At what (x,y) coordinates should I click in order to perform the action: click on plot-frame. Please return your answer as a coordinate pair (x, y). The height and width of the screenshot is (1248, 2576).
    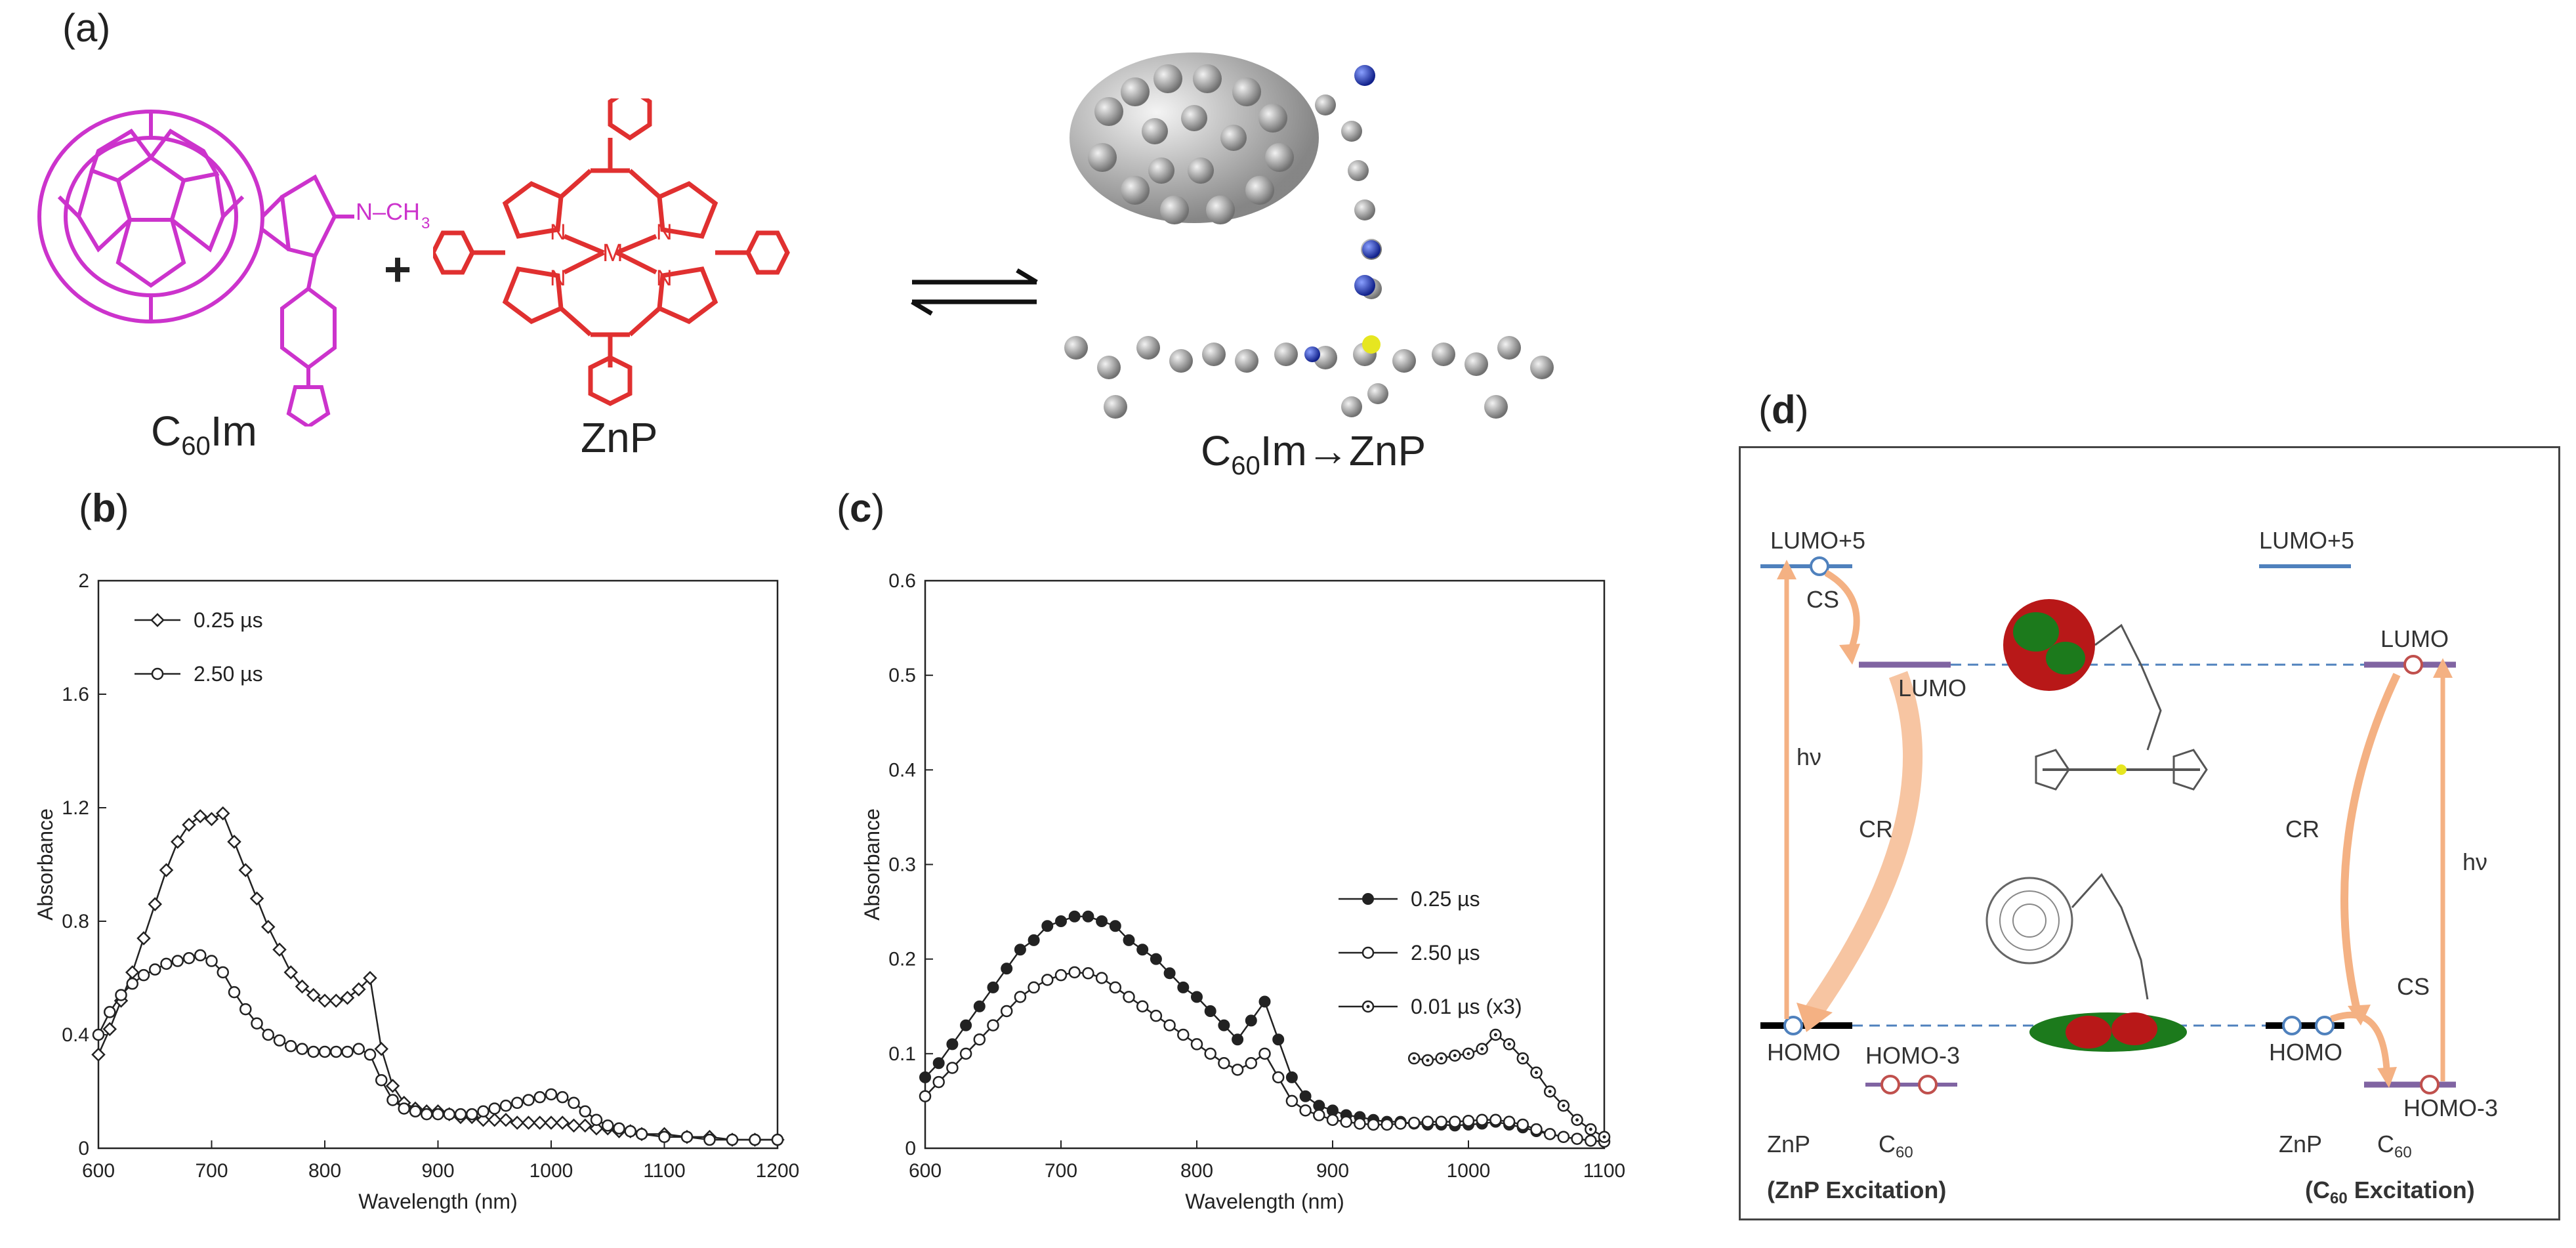
    Looking at the image, I should click on (1265, 864).